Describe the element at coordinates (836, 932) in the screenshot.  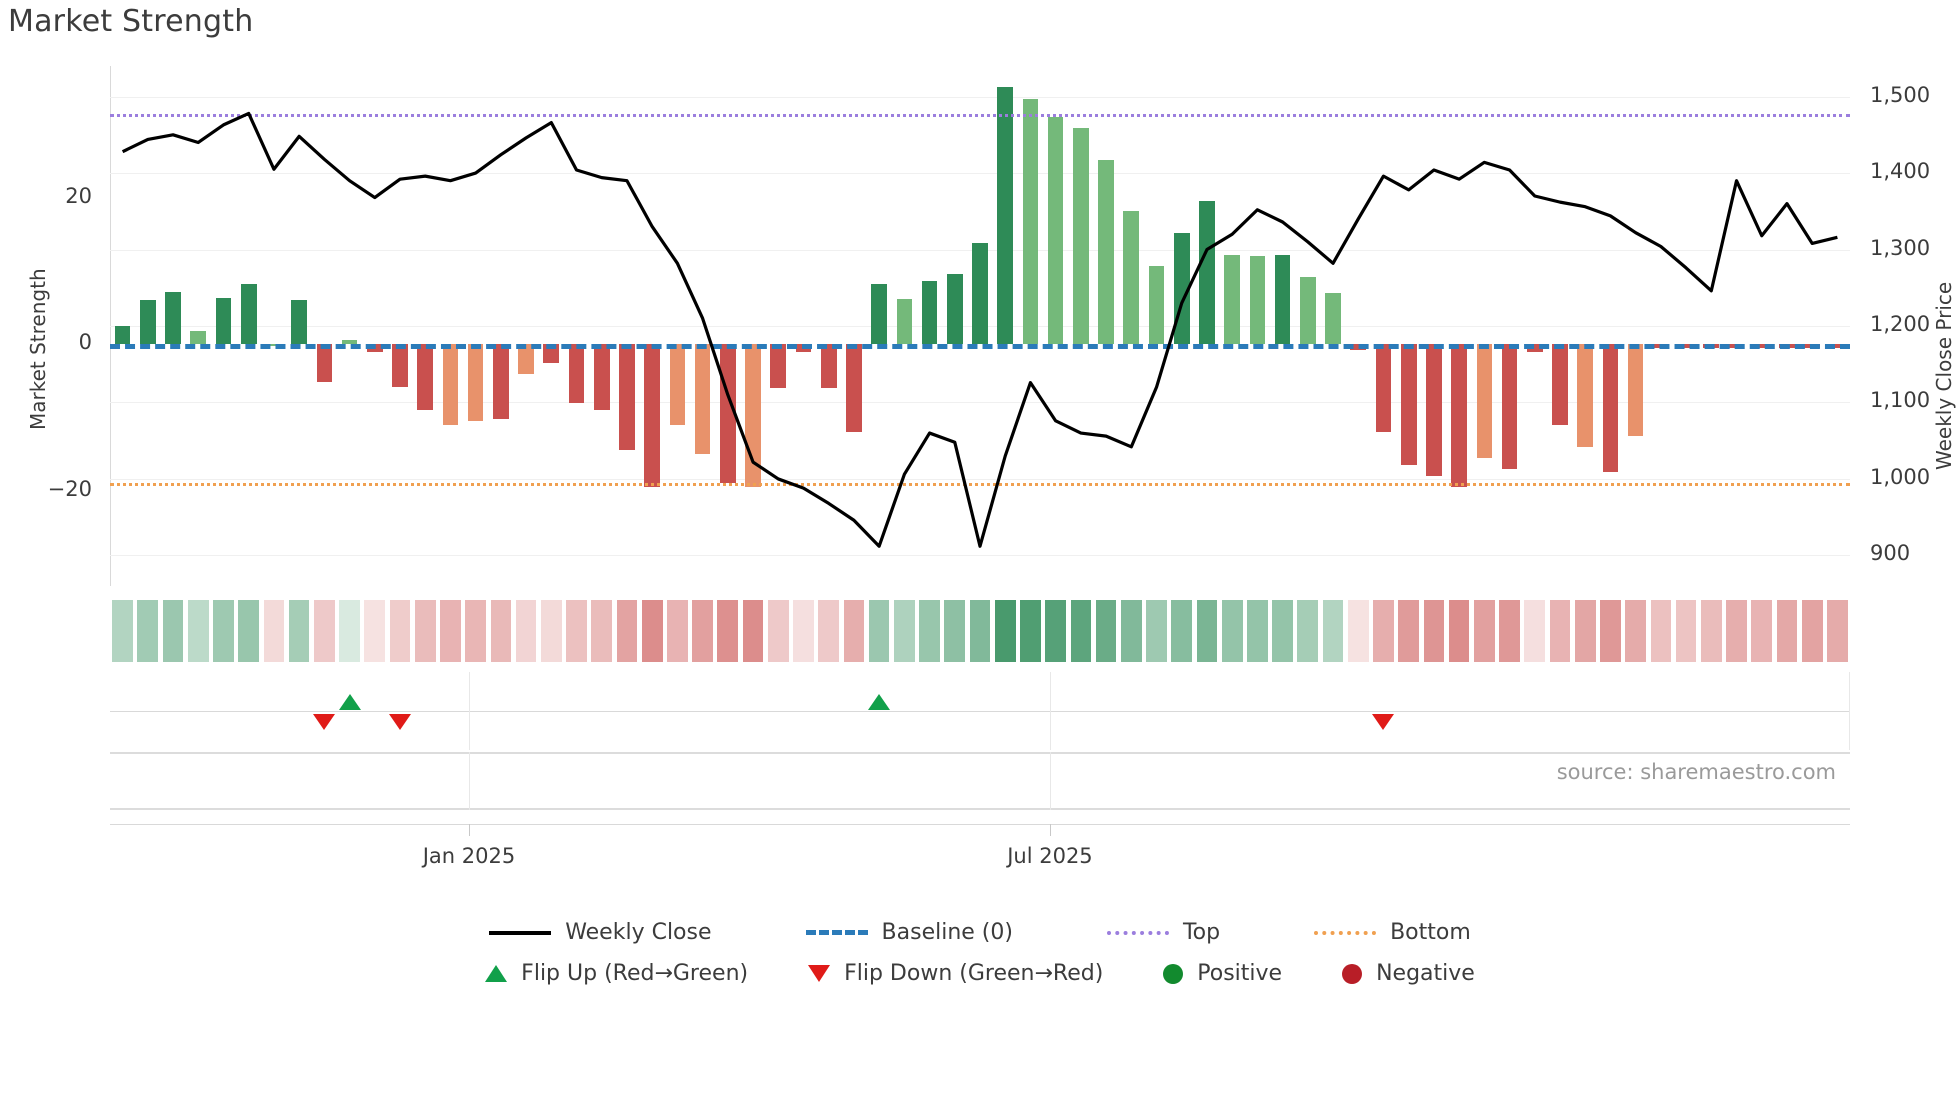
I see `dashed-line-swatch-icon` at that location.